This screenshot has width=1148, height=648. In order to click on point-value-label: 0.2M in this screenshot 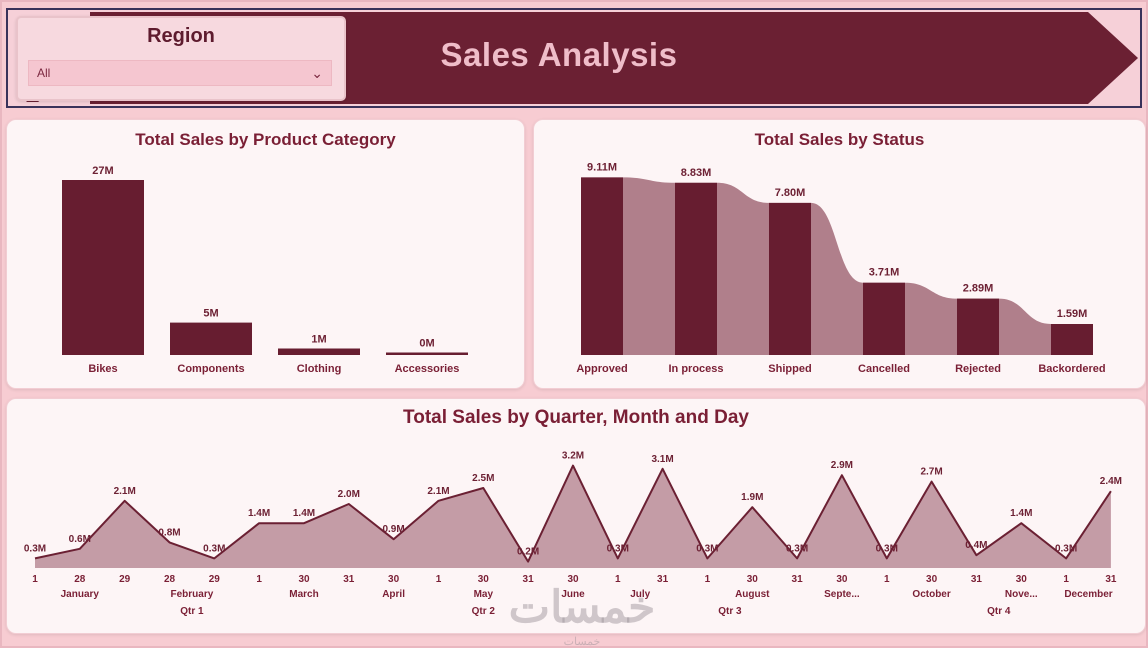, I will do `click(528, 552)`.